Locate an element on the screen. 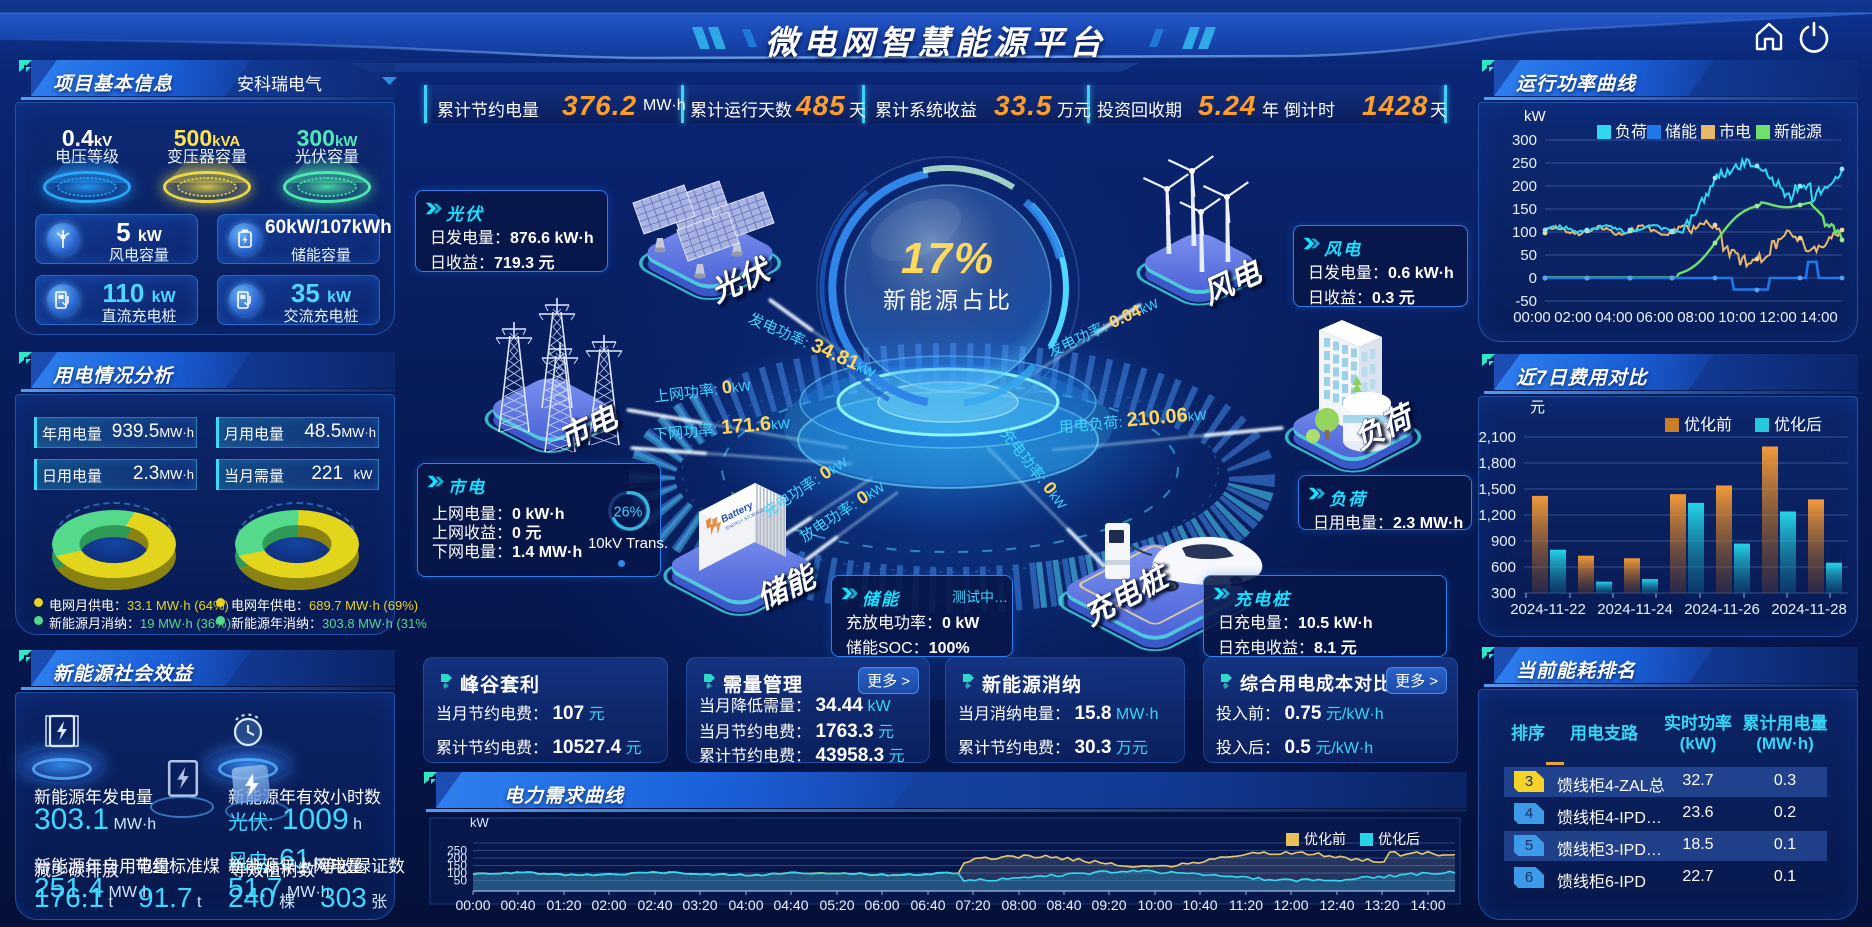 Image resolution: width=1872 pixels, height=927 pixels. svg-text: 发电功率: 0.04kW is located at coordinates (1103, 327).